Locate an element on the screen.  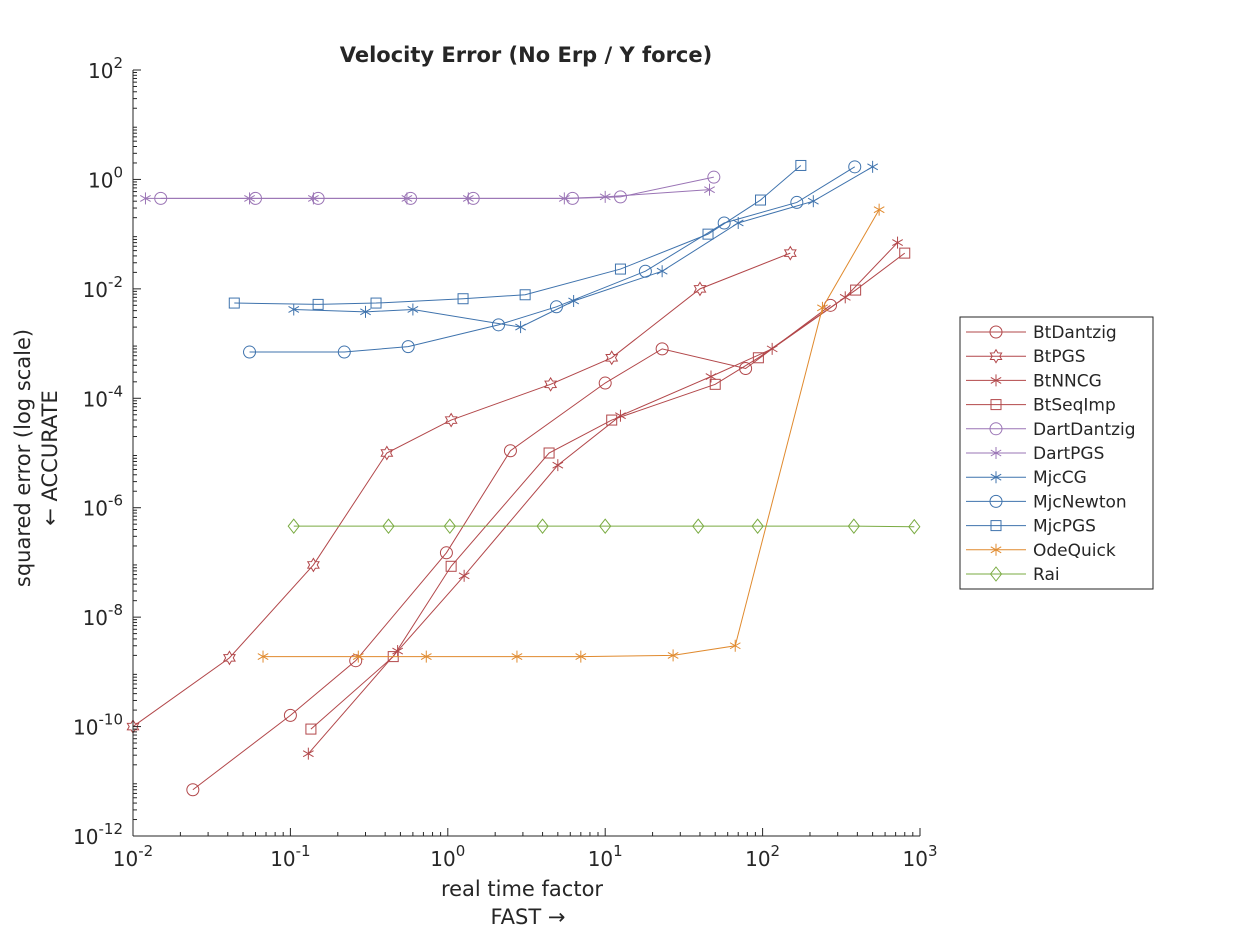
x-tick-label: 10² is located at coordinates (762, 856).